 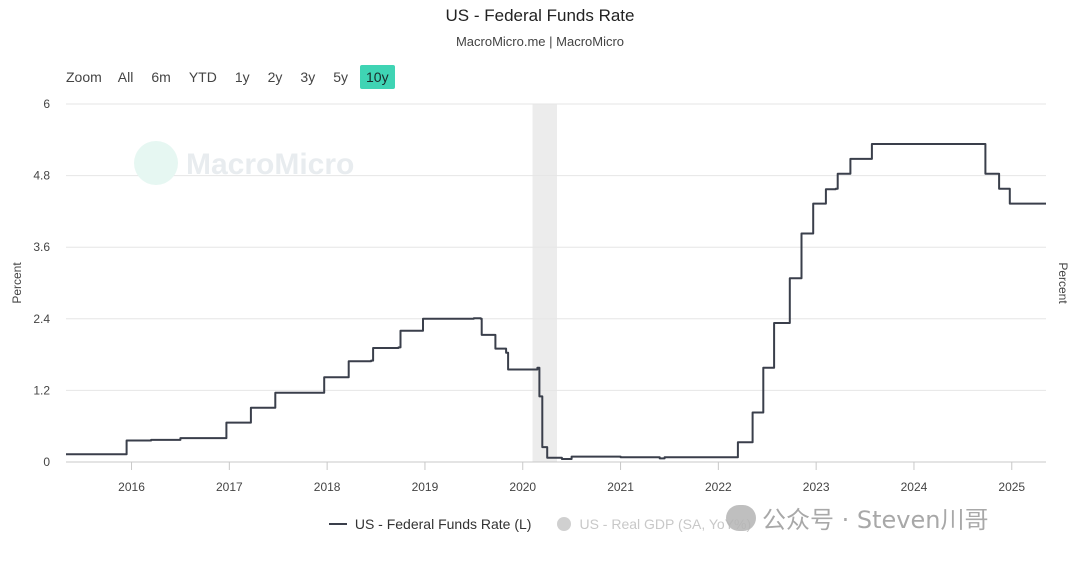 What do you see at coordinates (875, 520) in the screenshot?
I see `wechat-watermark-text: 公众号 · Steven川哥` at bounding box center [875, 520].